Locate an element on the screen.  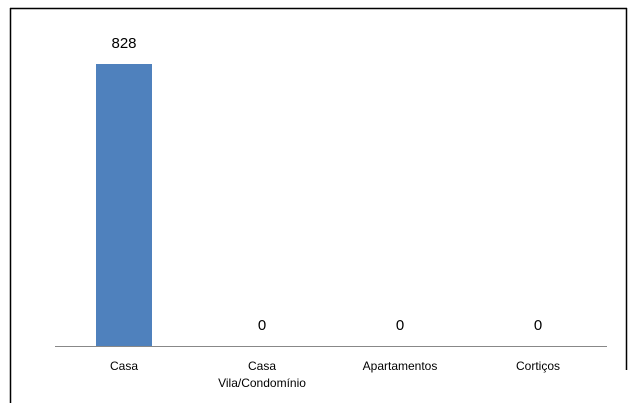
x-tick-label: Apartamentos is located at coordinates (400, 366).